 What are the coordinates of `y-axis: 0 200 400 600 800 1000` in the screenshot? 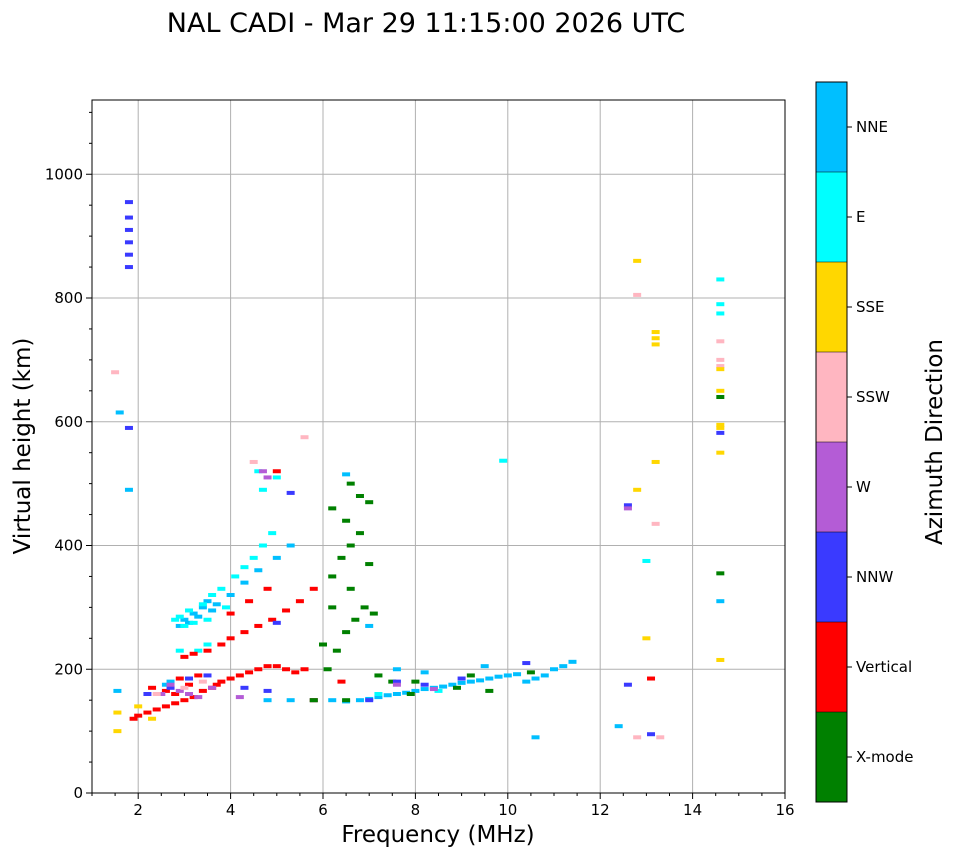 It's located at (68, 456).